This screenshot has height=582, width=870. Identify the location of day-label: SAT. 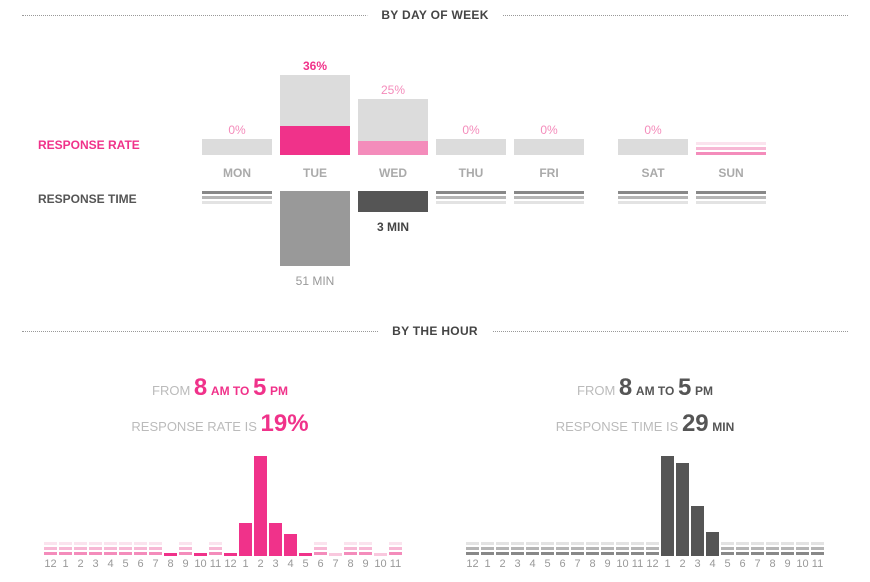
(653, 173).